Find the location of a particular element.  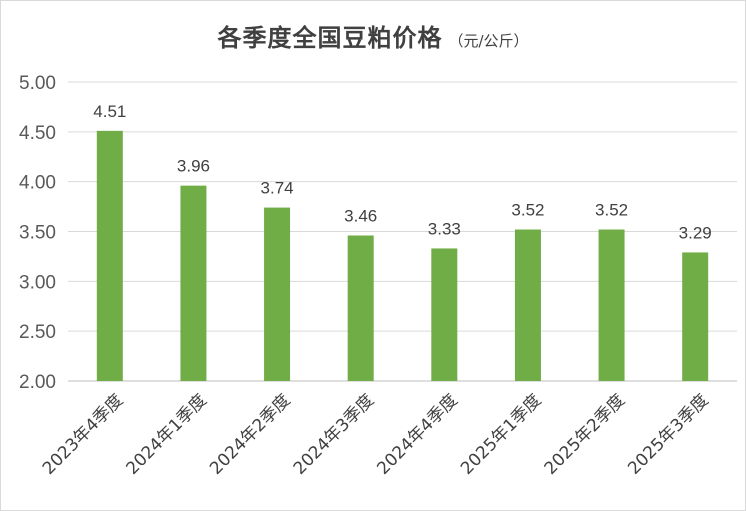

x-tick-label: 2024年4季度 is located at coordinates (417, 434).